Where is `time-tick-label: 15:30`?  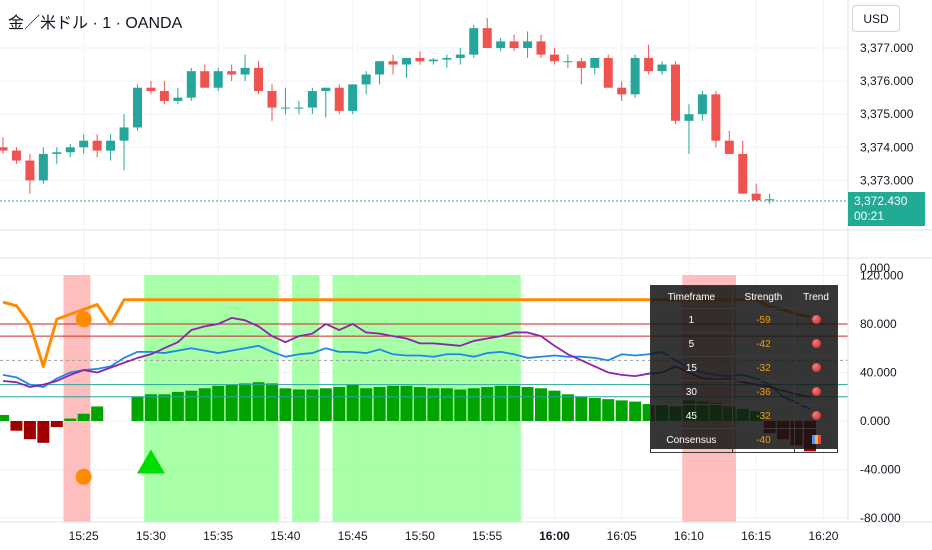 time-tick-label: 15:30 is located at coordinates (151, 536).